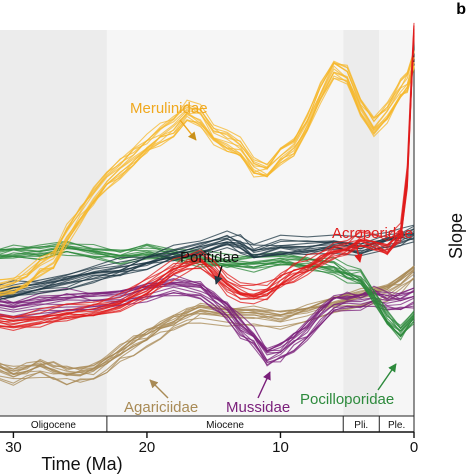  Describe the element at coordinates (81, 464) in the screenshot. I see `x-axis-title: Time (Ma)` at that location.